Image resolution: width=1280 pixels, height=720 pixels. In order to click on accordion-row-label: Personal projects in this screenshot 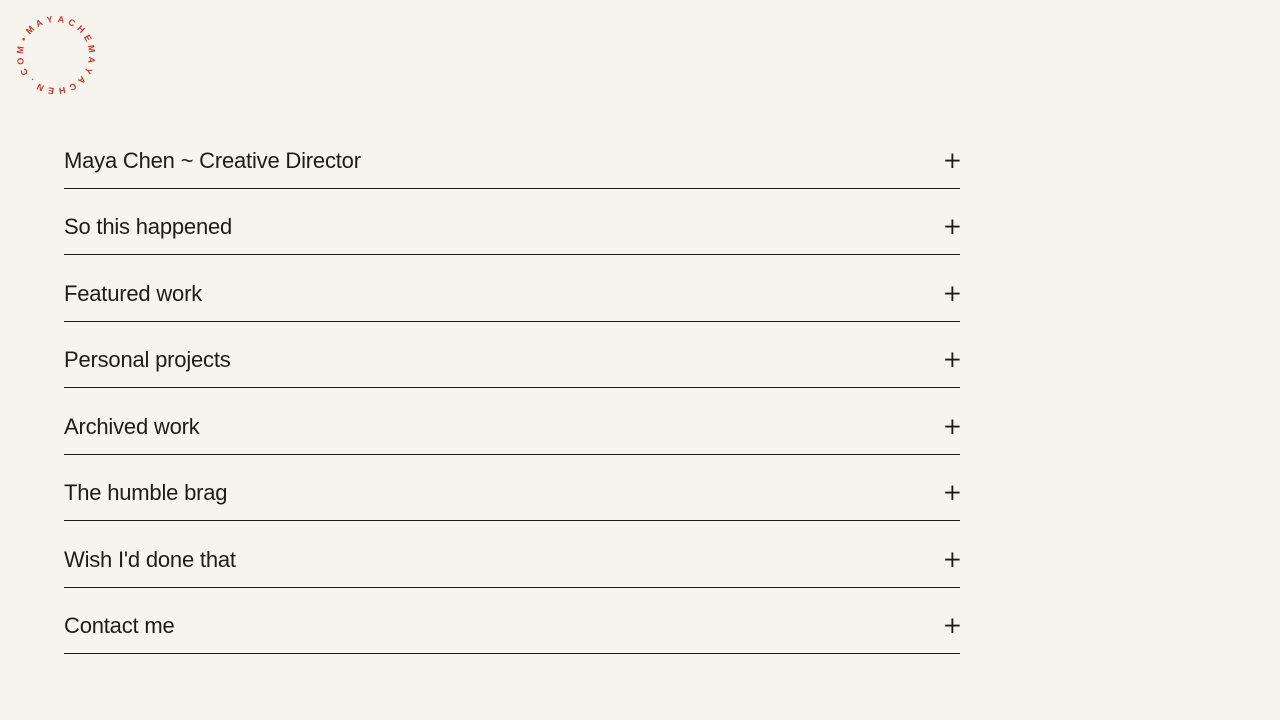, I will do `click(147, 360)`.